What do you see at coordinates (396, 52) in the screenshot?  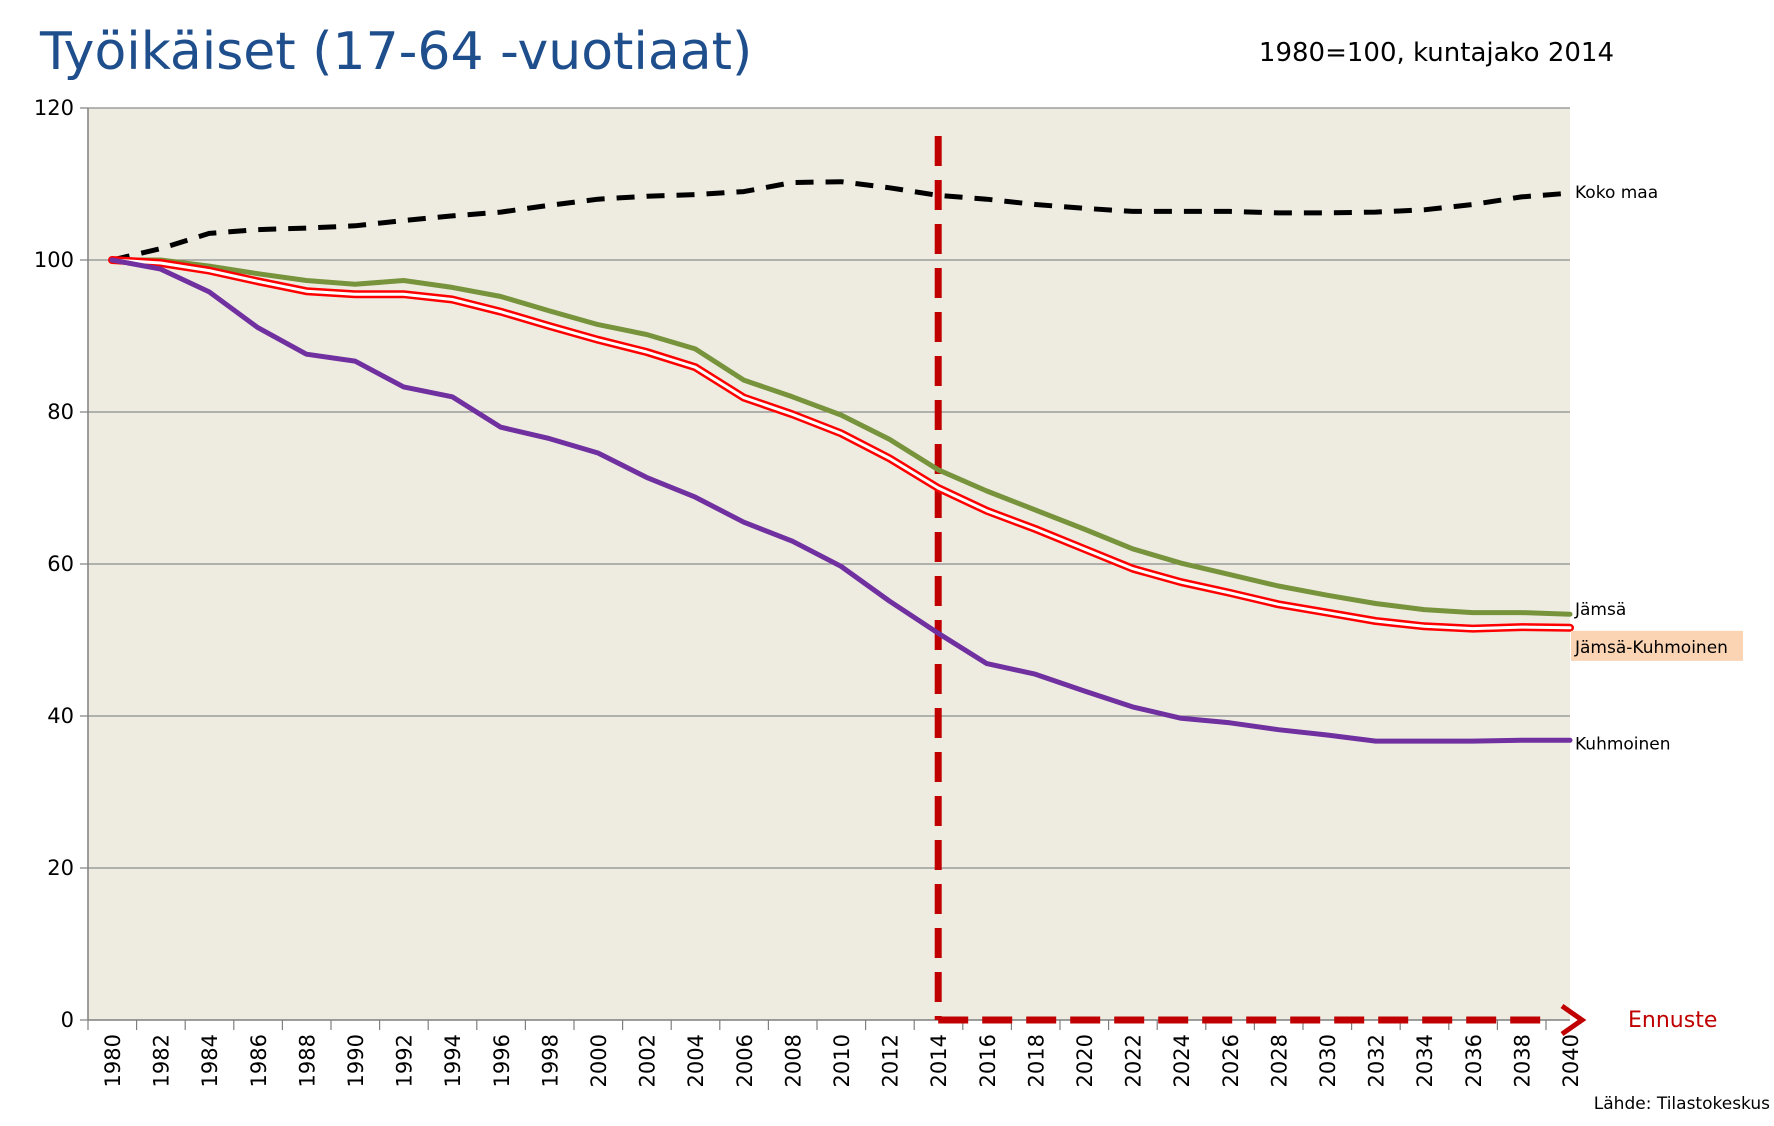 I see `chart-title: Työikäiset (17-64 -vuotiaat)` at bounding box center [396, 52].